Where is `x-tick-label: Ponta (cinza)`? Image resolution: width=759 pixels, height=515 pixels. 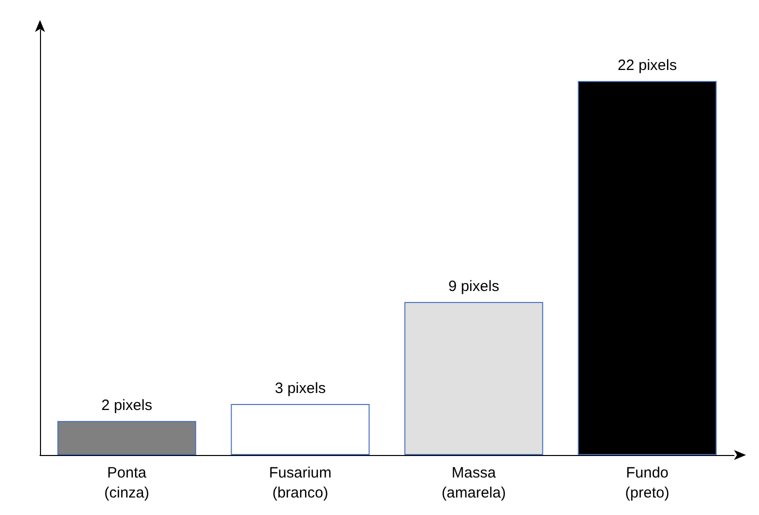 x-tick-label: Ponta (cinza) is located at coordinates (127, 483).